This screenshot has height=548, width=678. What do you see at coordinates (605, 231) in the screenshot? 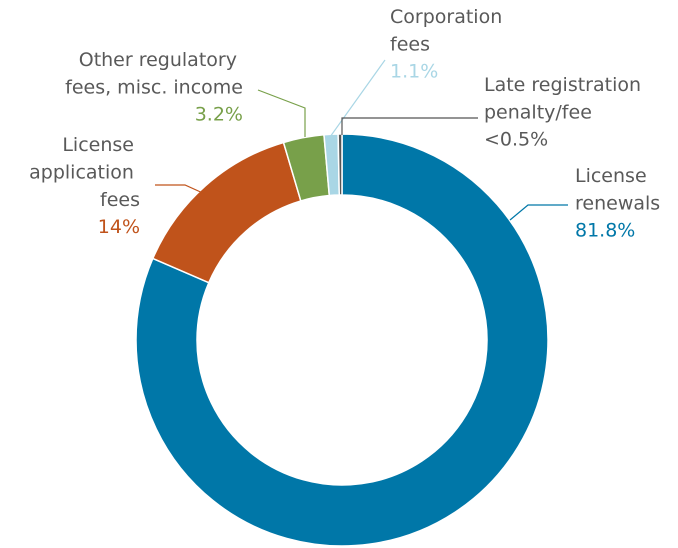
I see `value-label: 81.8%` at bounding box center [605, 231].